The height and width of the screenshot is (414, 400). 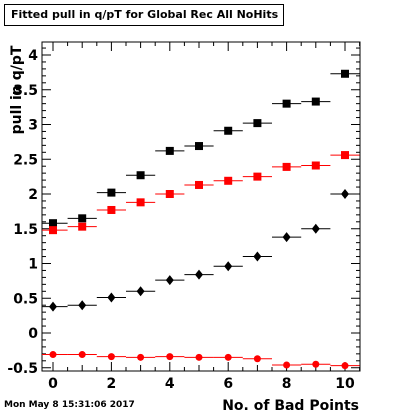 What do you see at coordinates (33, 126) in the screenshot?
I see `y-tick-label: 3` at bounding box center [33, 126].